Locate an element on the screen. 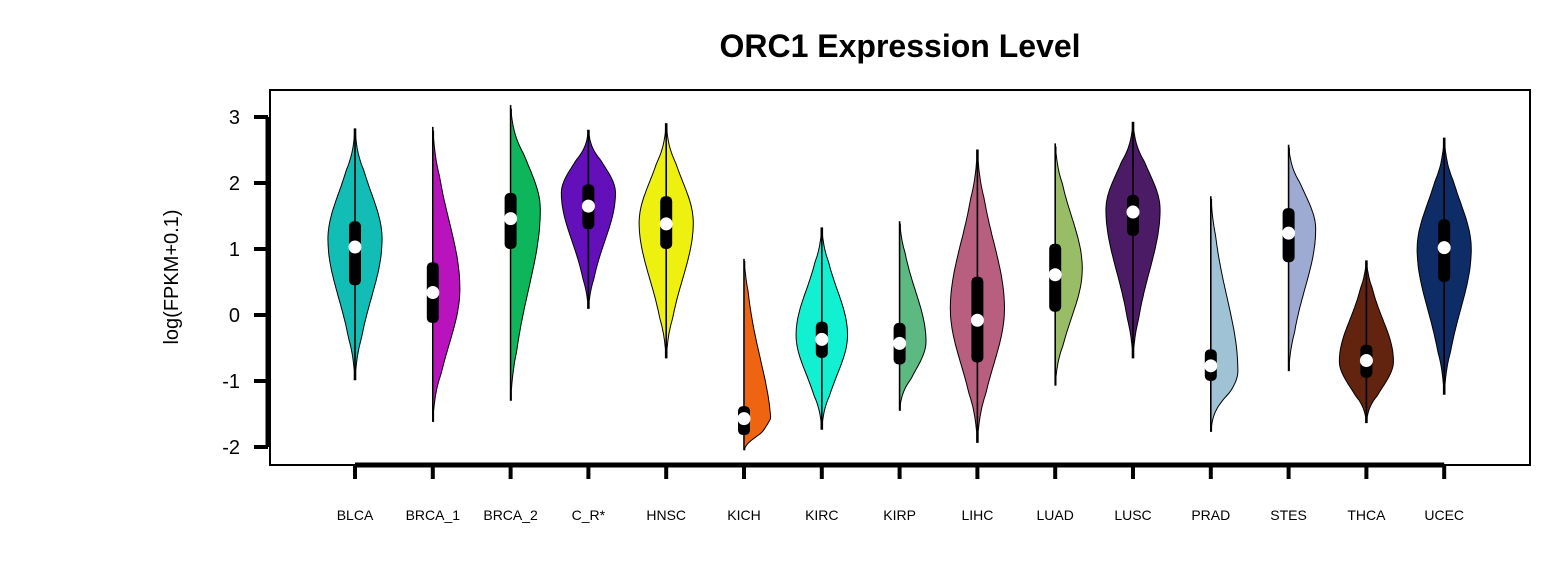 Image resolution: width=1560 pixels, height=586 pixels. x-tick-label: C_R* is located at coordinates (589, 515).